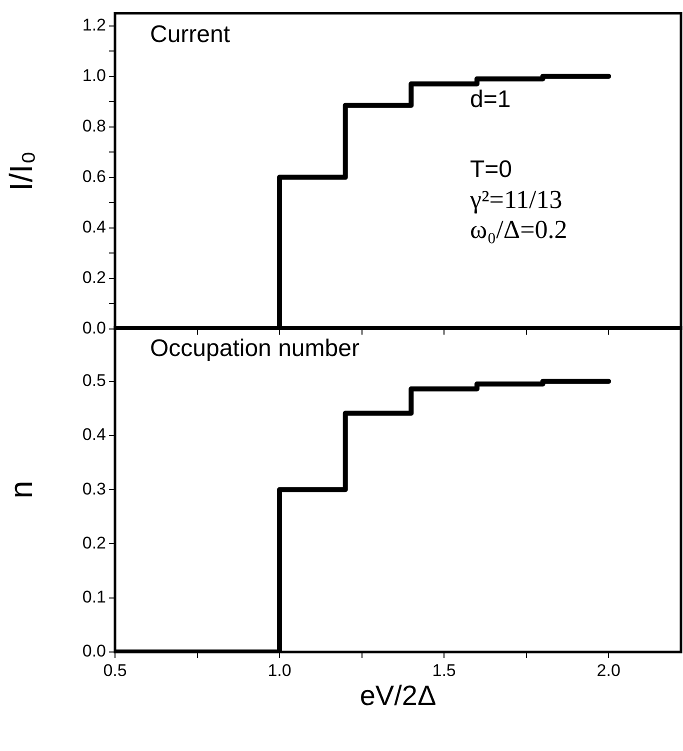  I want to click on y-axis-title: I/I₀, so click(21, 171).